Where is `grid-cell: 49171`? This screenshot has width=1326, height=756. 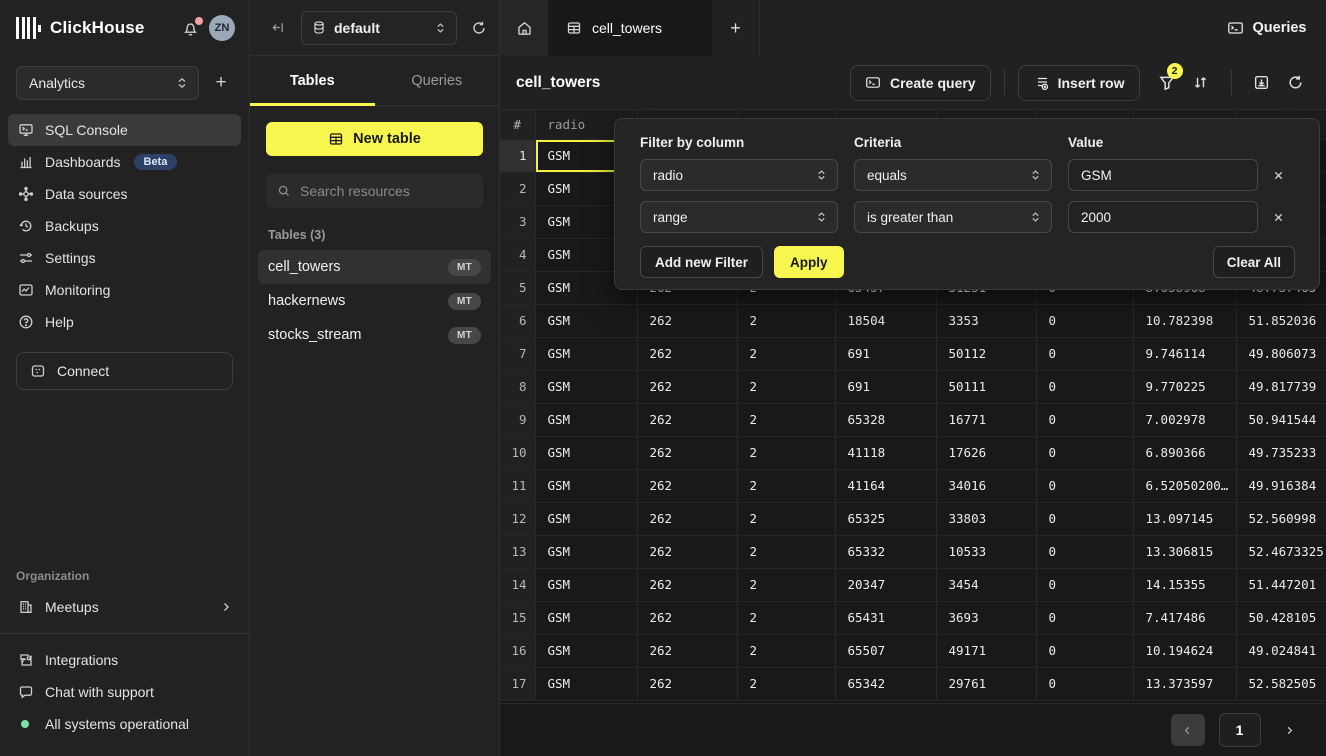 grid-cell: 49171 is located at coordinates (986, 651).